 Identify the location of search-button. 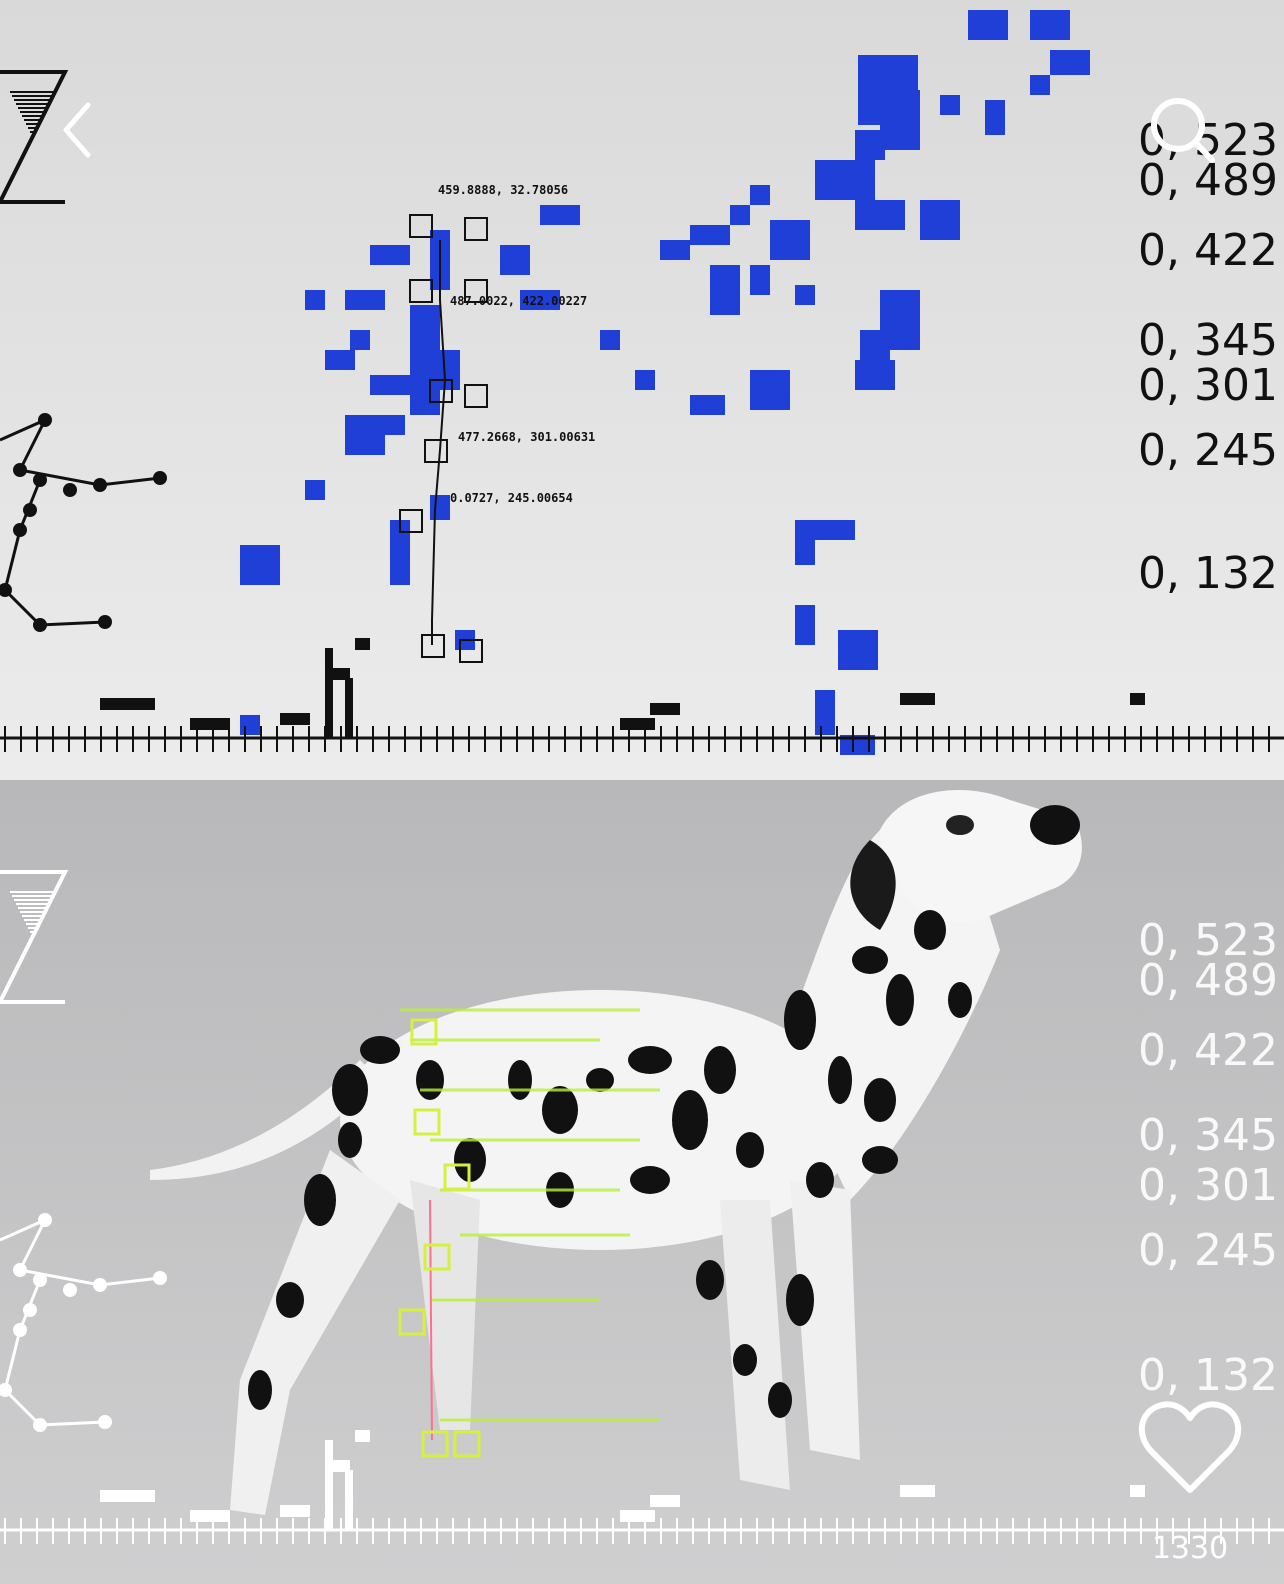
(1183, 130).